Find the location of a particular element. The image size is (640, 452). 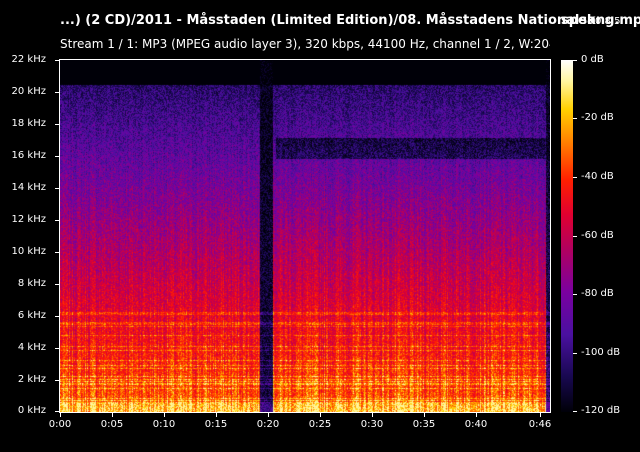

frequency-label: 22 kHz is located at coordinates (28, 59).